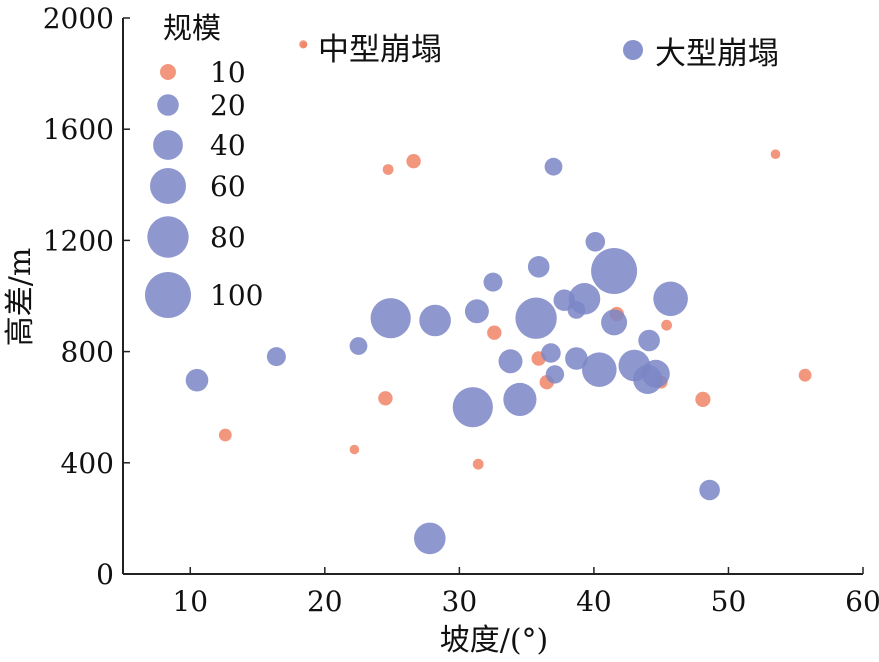 The height and width of the screenshot is (662, 879). I want to click on size-legend-title: 规模, so click(192, 28).